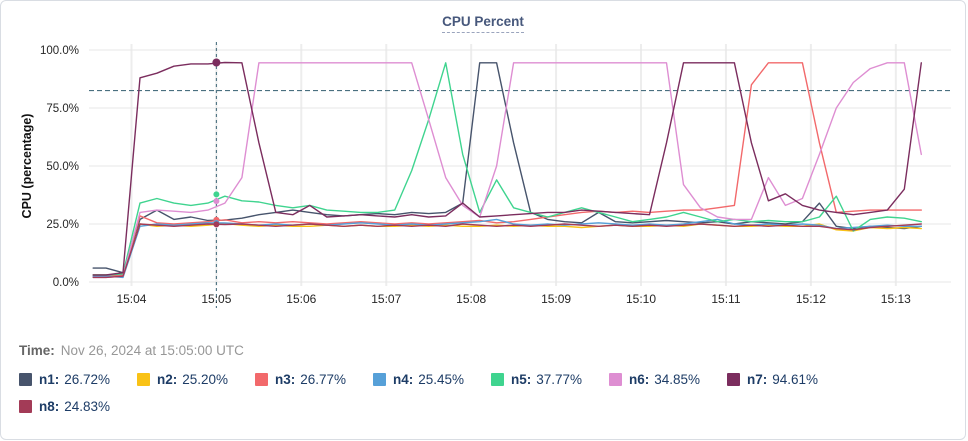  I want to click on legend-series-name: n8:, so click(49, 406).